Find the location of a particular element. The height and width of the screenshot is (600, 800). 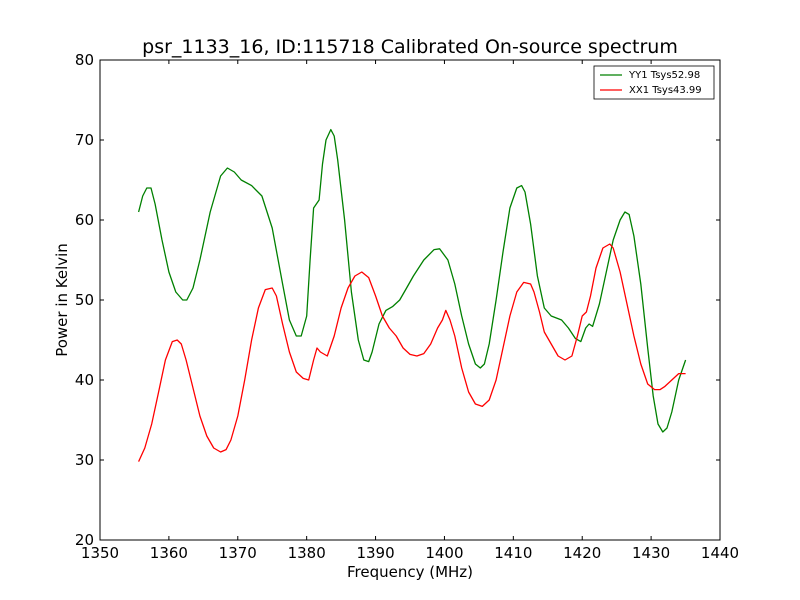

x-tick-label: 1390 is located at coordinates (375, 553).